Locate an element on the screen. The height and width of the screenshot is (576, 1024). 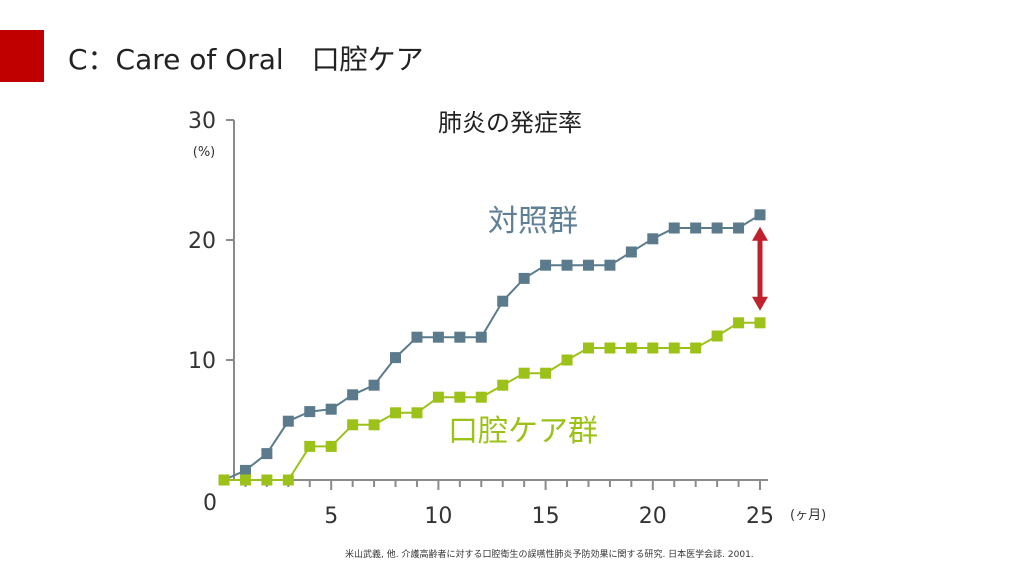
y-tick-label: 30 is located at coordinates (202, 121).